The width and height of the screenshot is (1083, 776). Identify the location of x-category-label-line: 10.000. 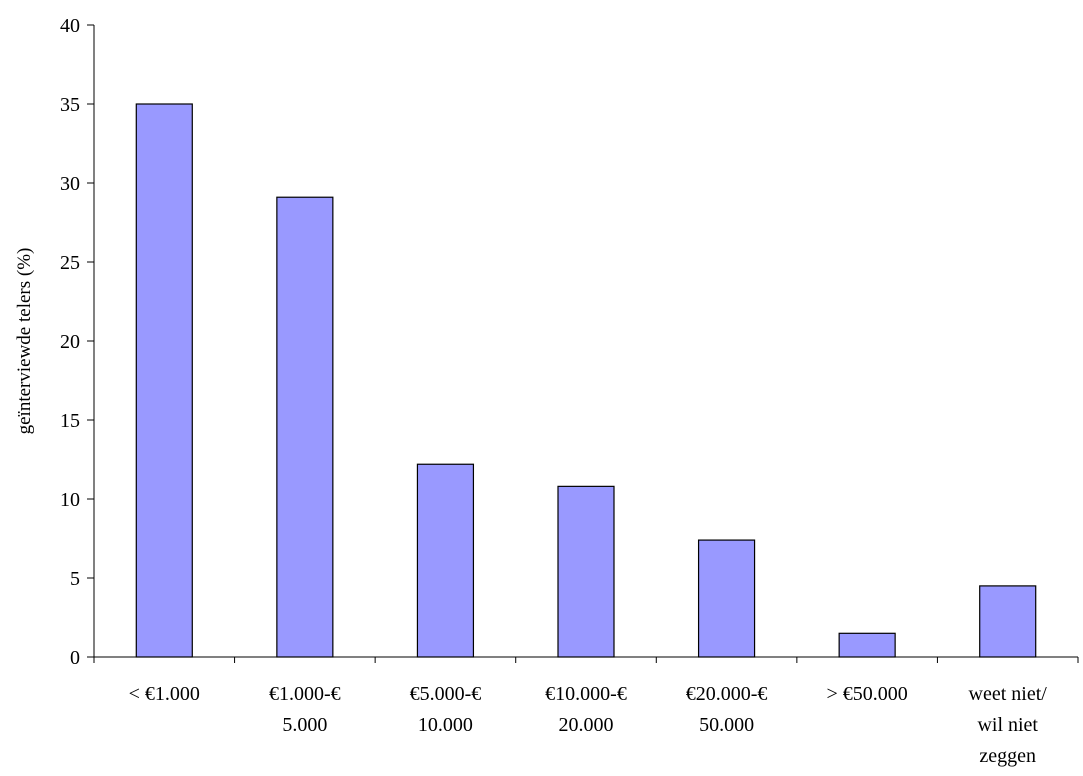
(445, 725).